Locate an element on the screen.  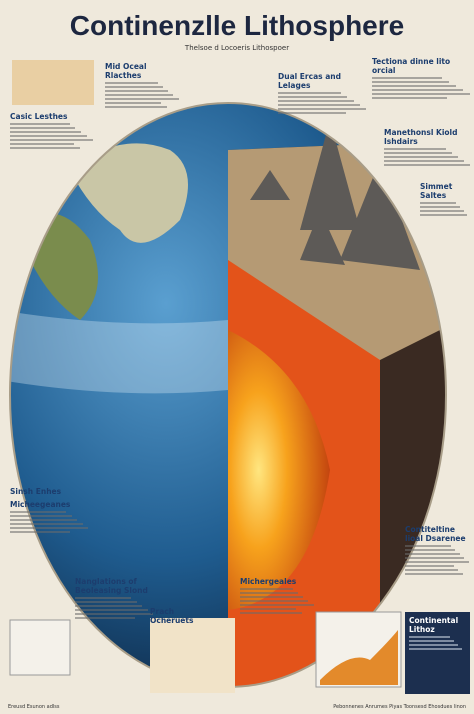
callout-heading: Continental Lithoz is located at coordinates (434, 625).